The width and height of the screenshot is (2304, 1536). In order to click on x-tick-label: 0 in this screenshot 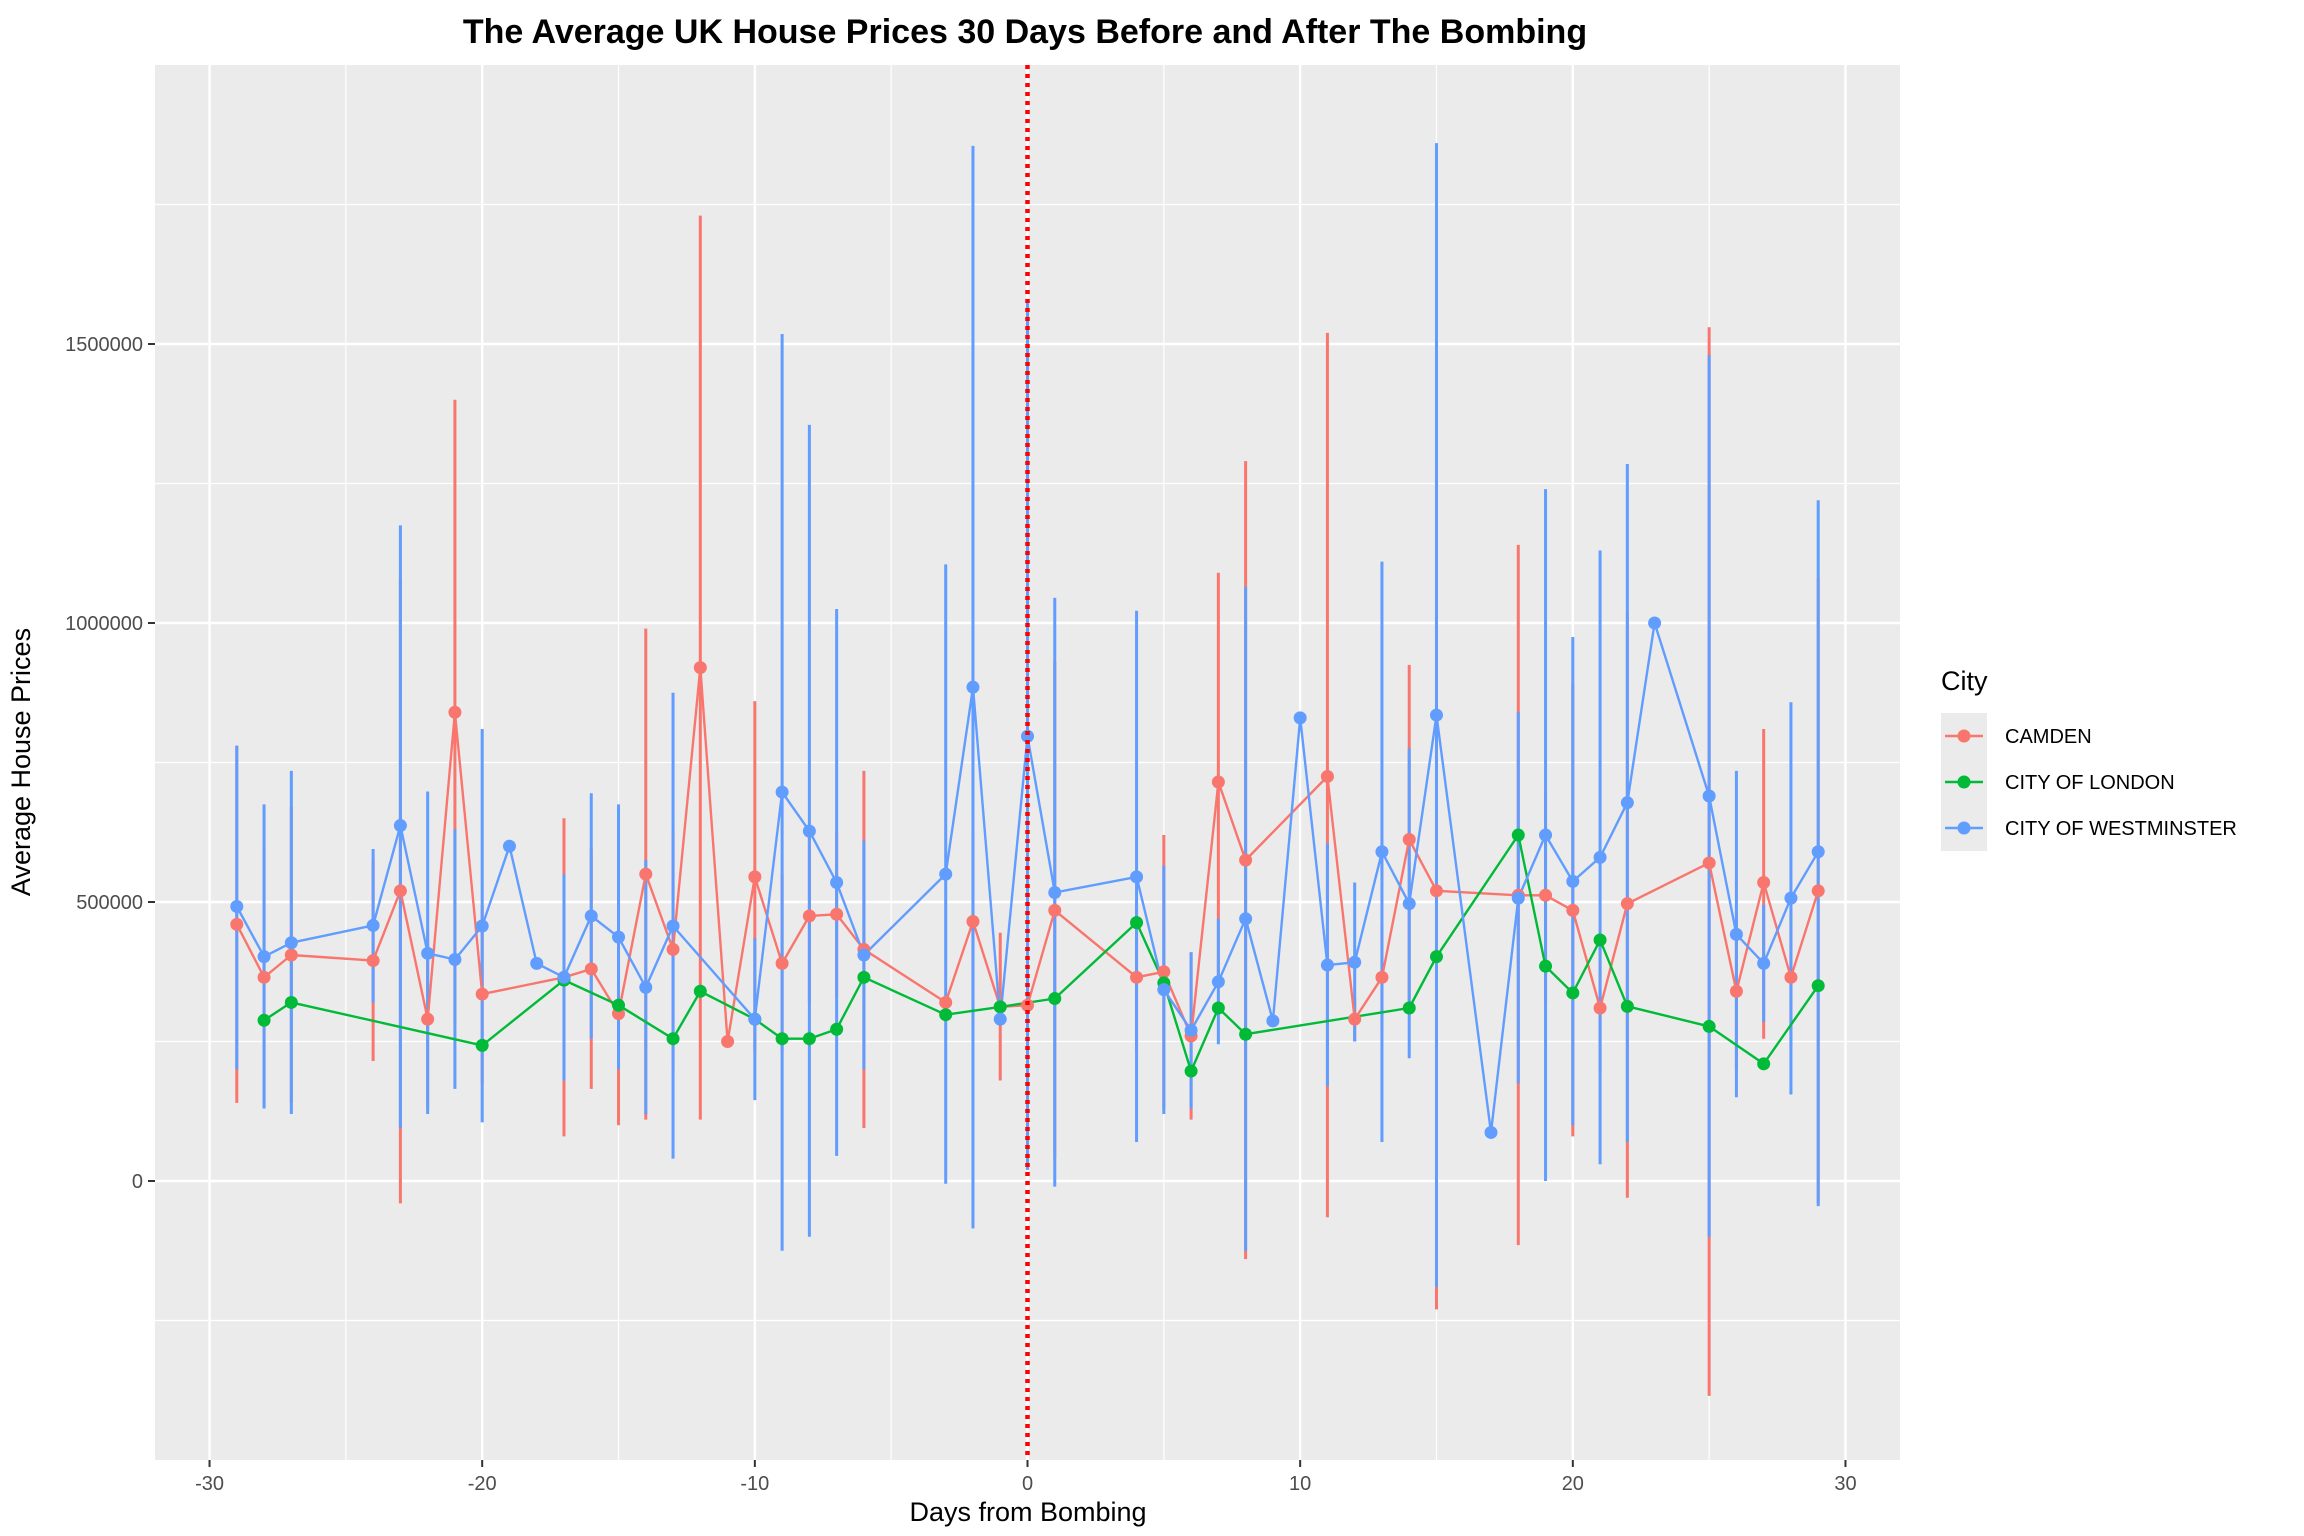, I will do `click(1027, 1484)`.